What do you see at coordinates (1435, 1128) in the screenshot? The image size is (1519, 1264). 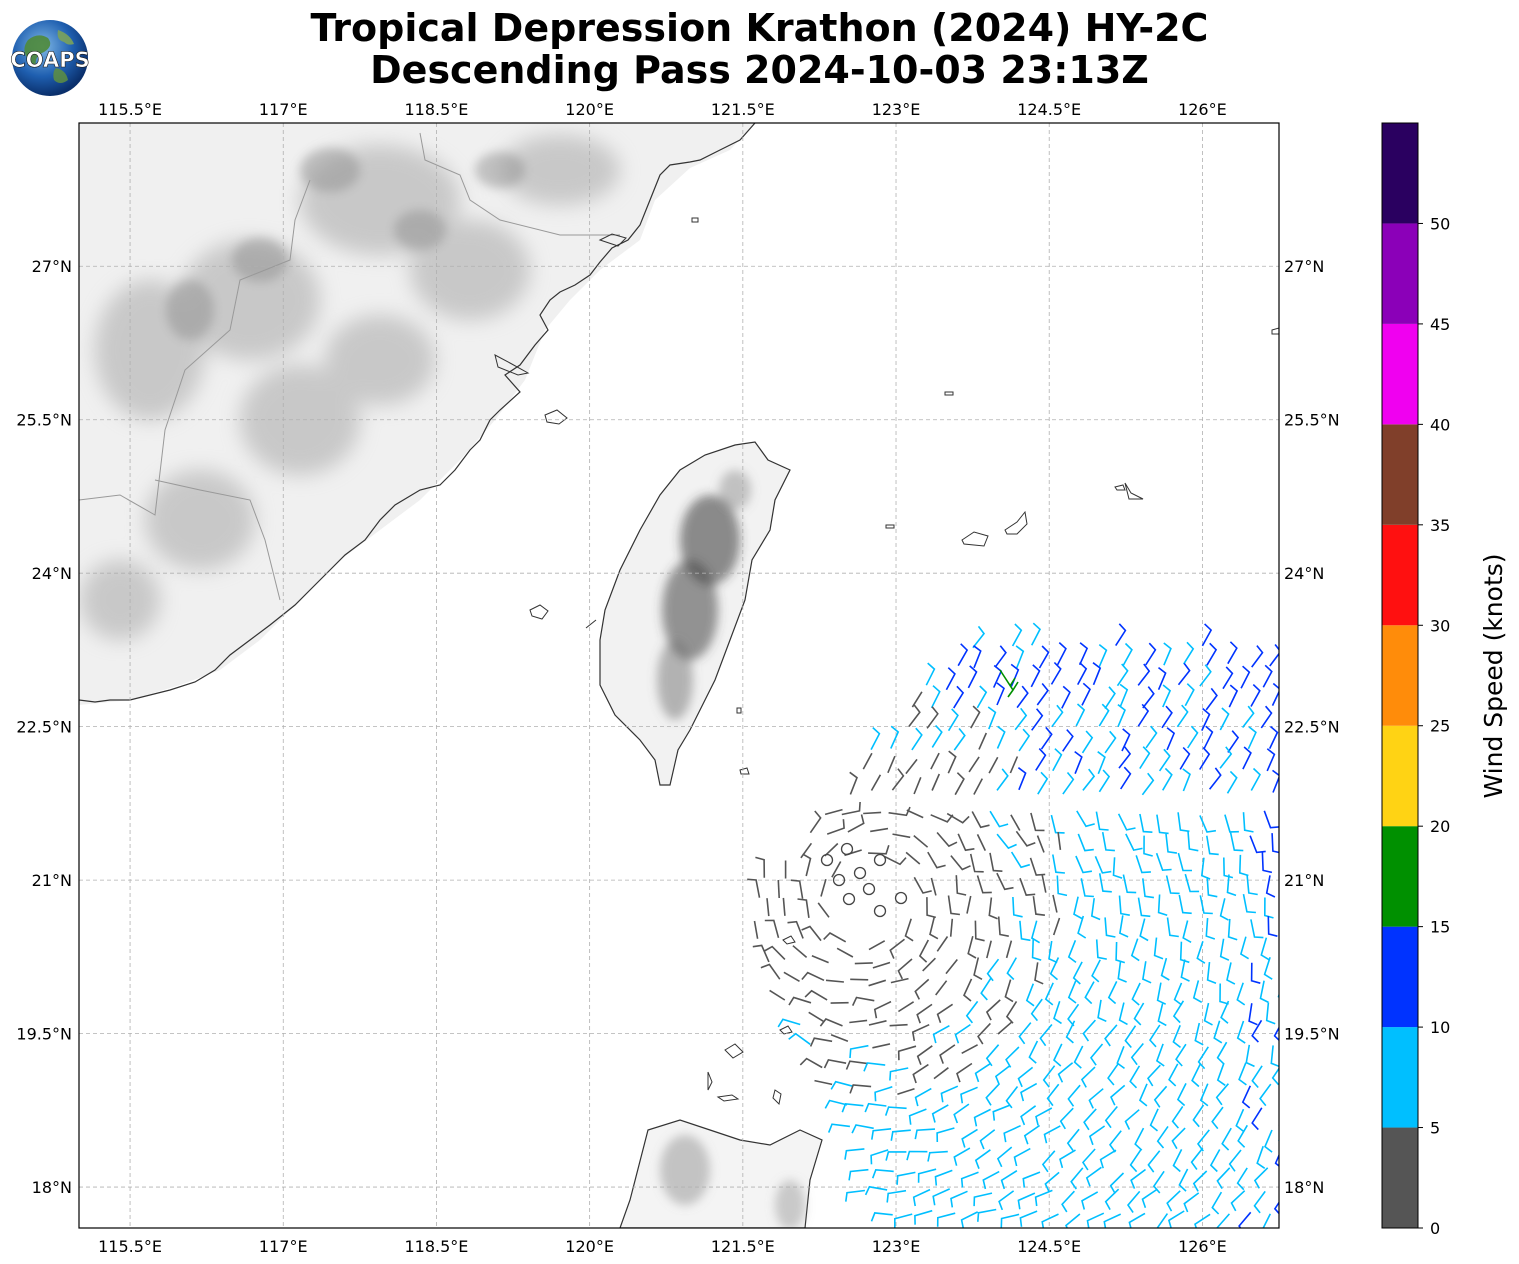 I see `colorbar-tick-label: 5` at bounding box center [1435, 1128].